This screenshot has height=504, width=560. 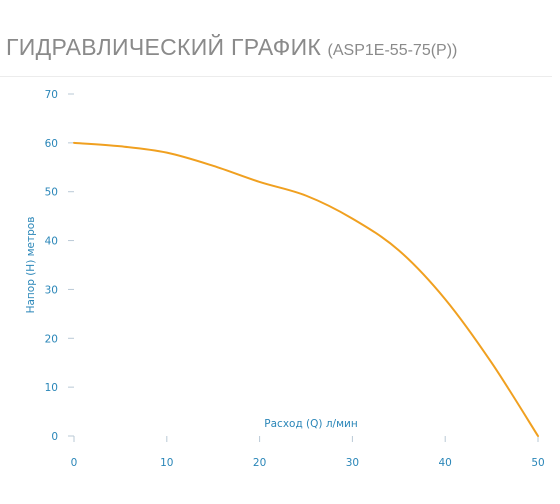 I want to click on x-tick-label: 30, so click(x=352, y=463).